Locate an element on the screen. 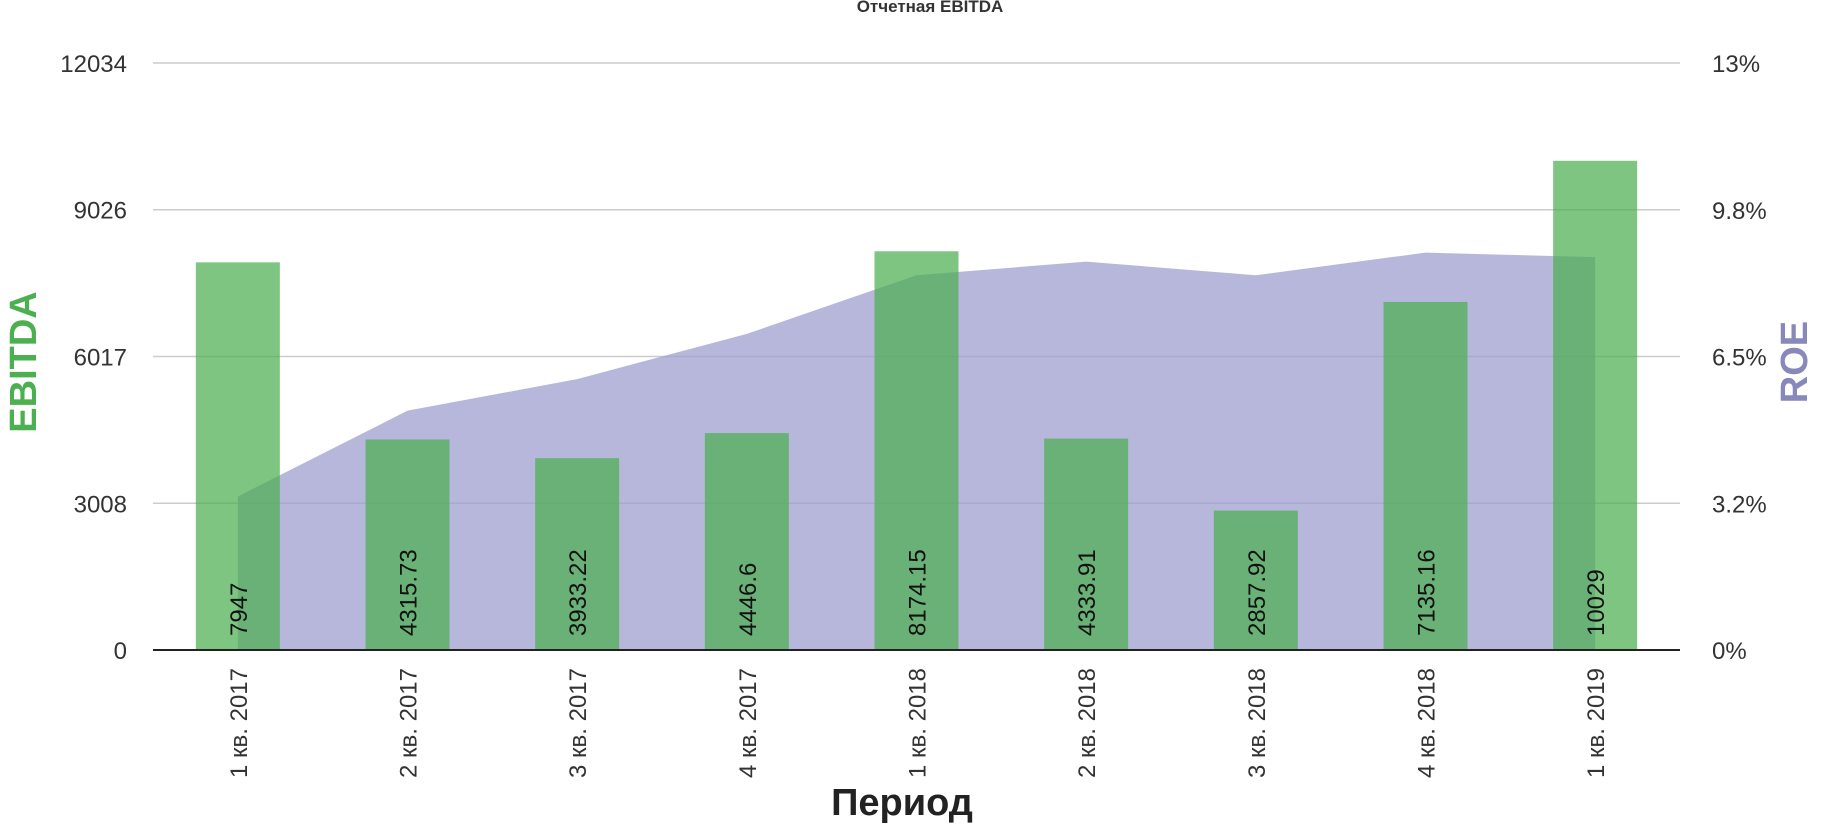 This screenshot has height=840, width=1835. y-tick-label: 6017 is located at coordinates (100, 358).